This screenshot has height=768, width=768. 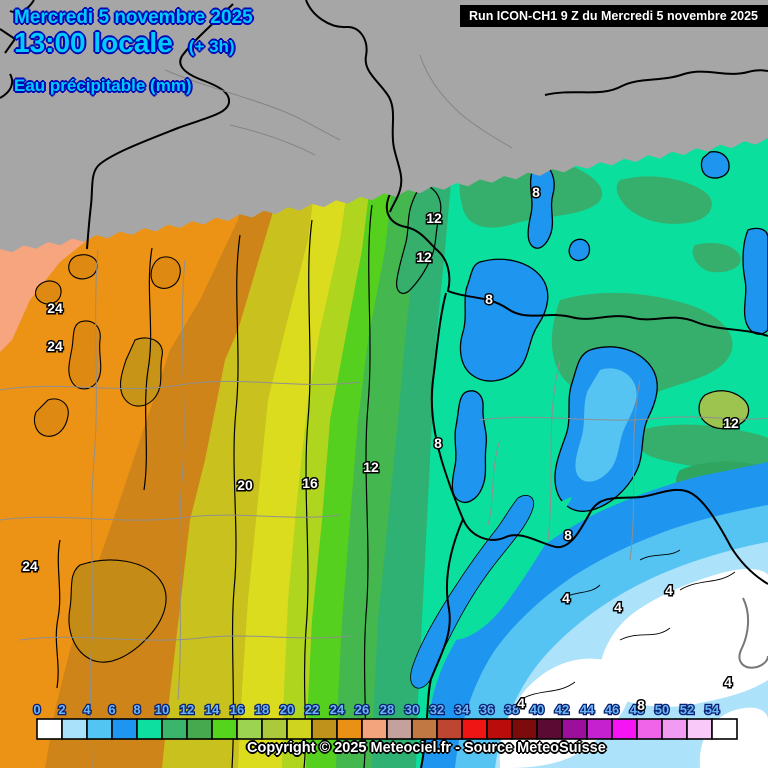 I want to click on map-value-label: 20, so click(x=245, y=485).